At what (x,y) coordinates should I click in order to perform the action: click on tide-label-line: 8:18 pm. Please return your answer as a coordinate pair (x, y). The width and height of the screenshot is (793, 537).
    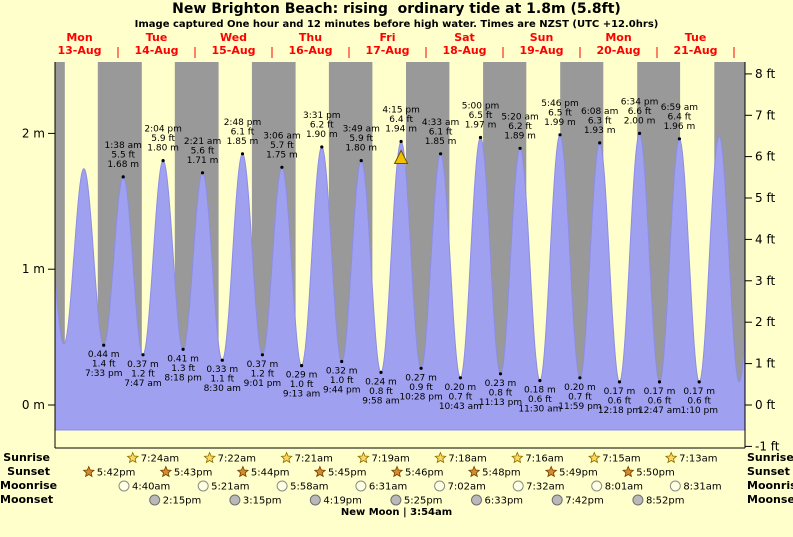
    Looking at the image, I should click on (183, 378).